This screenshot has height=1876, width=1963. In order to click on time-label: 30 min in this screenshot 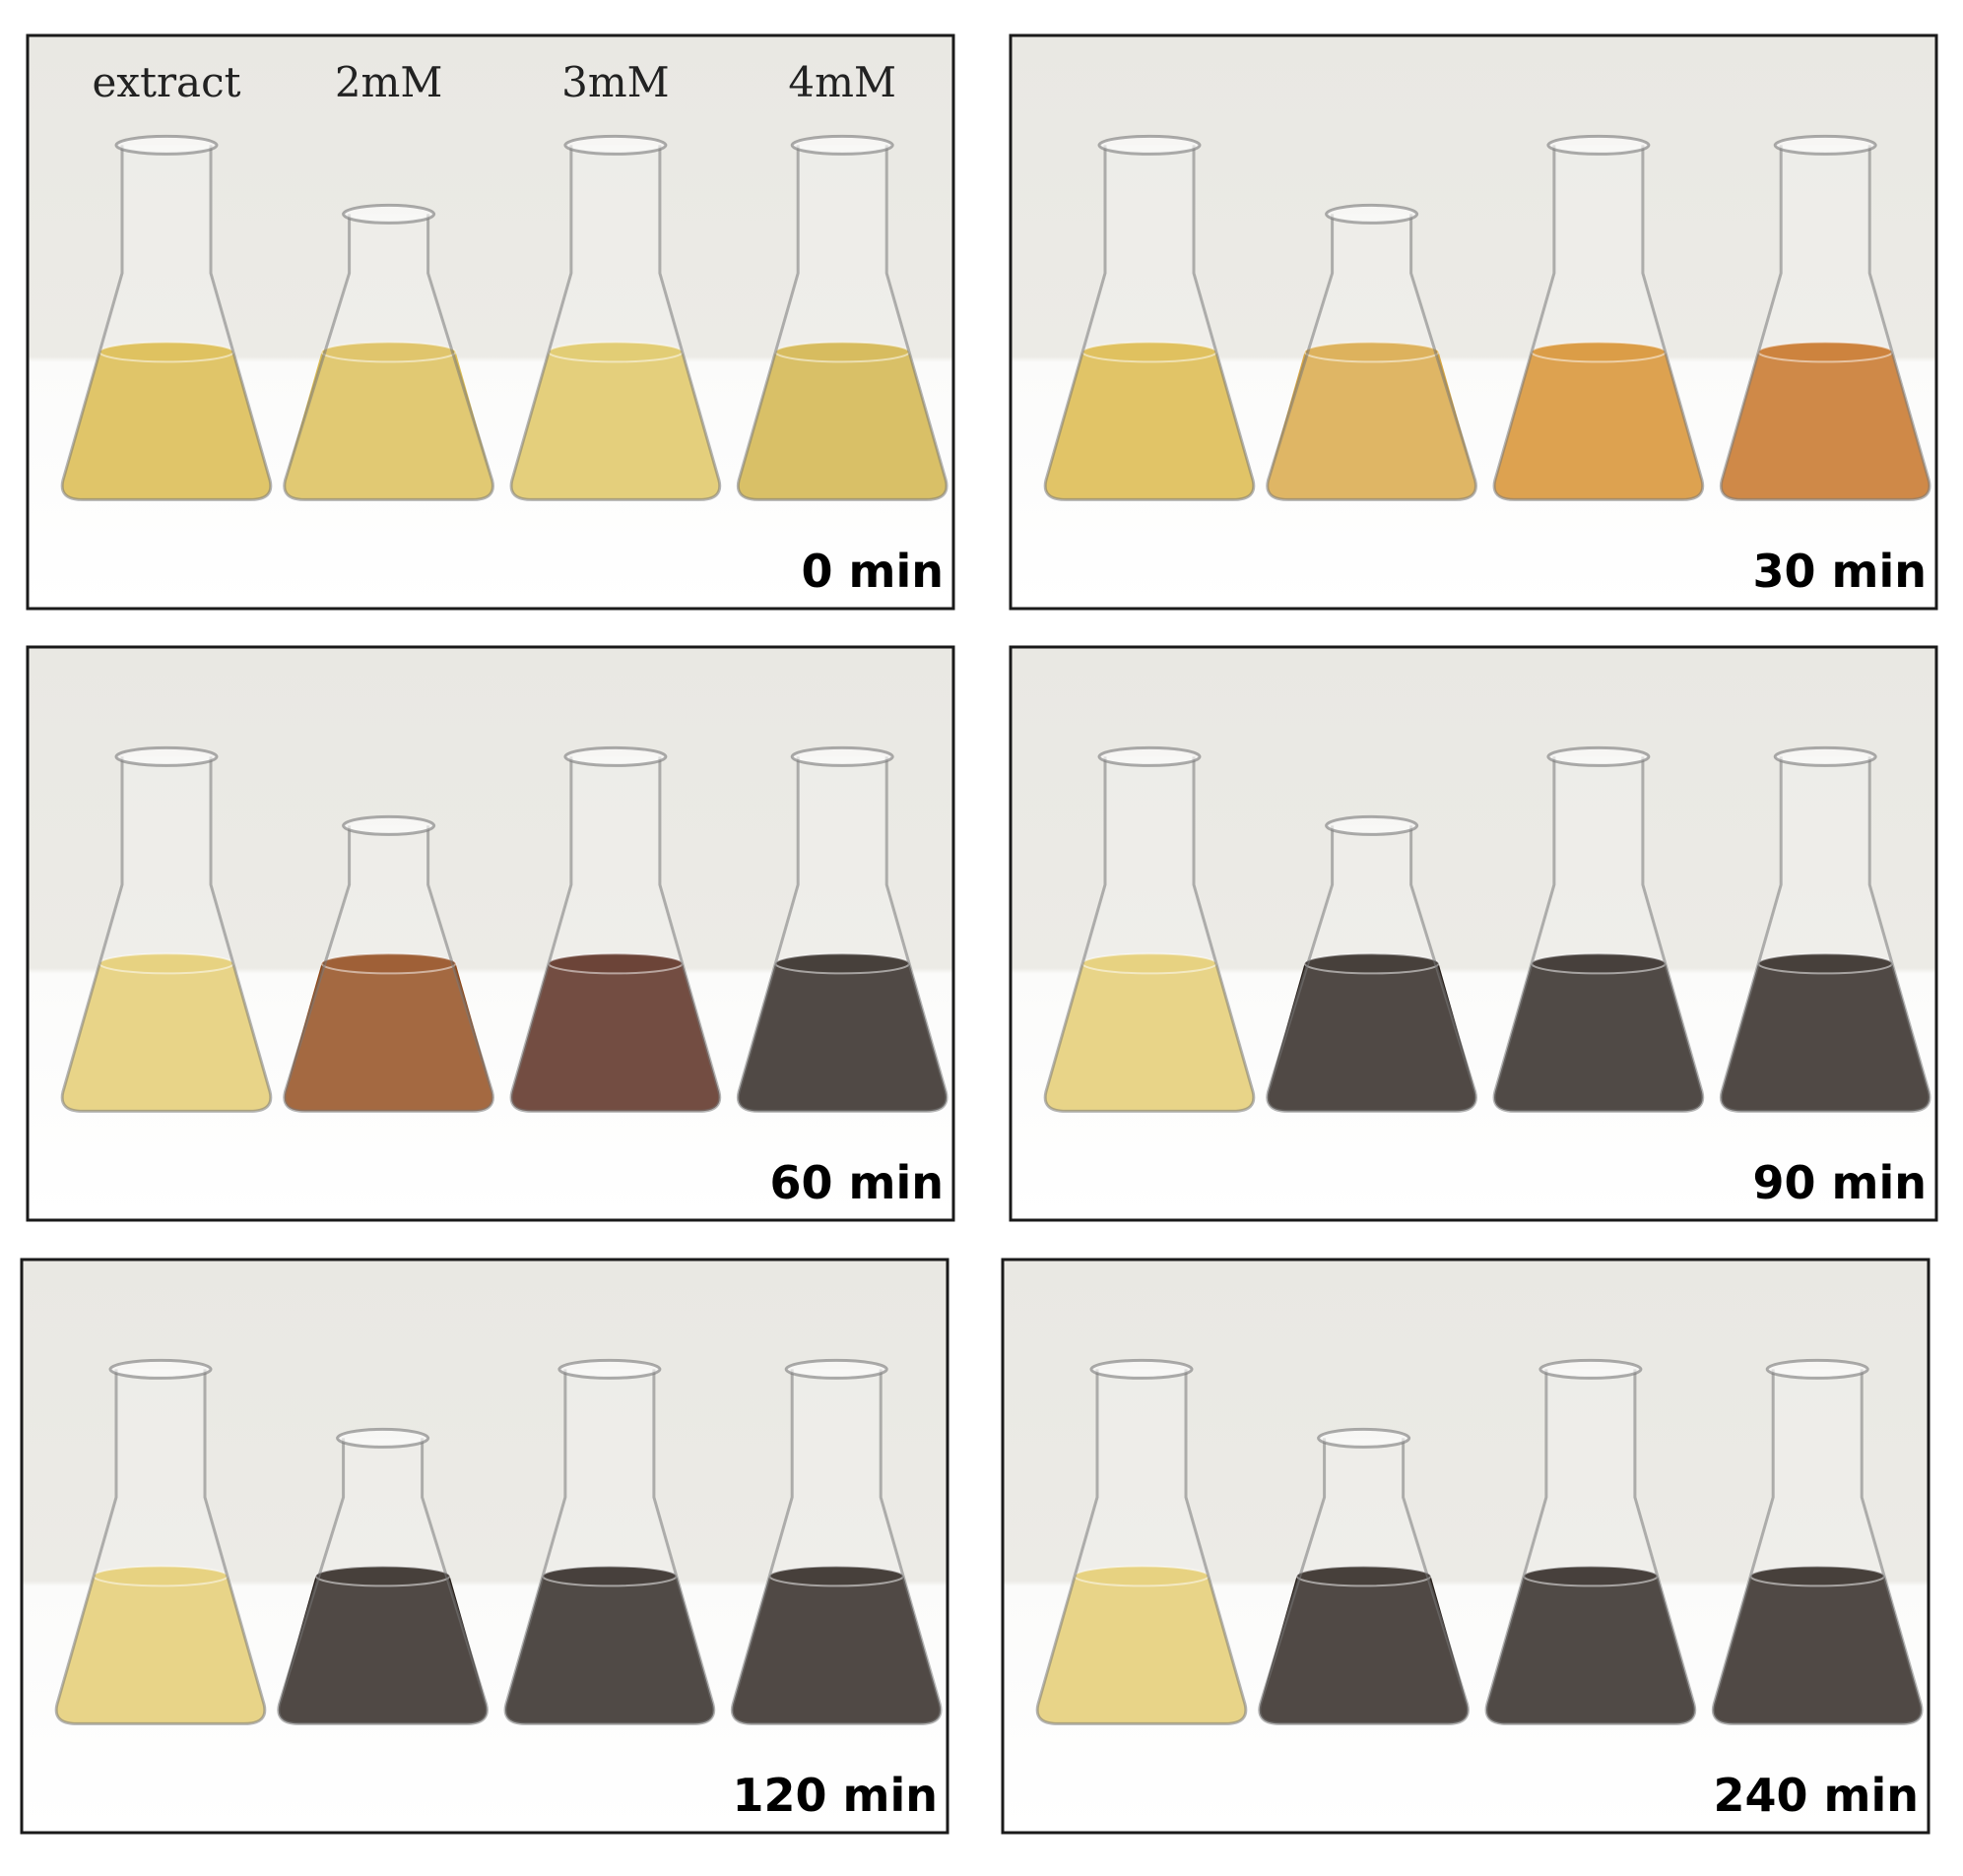, I will do `click(1840, 571)`.